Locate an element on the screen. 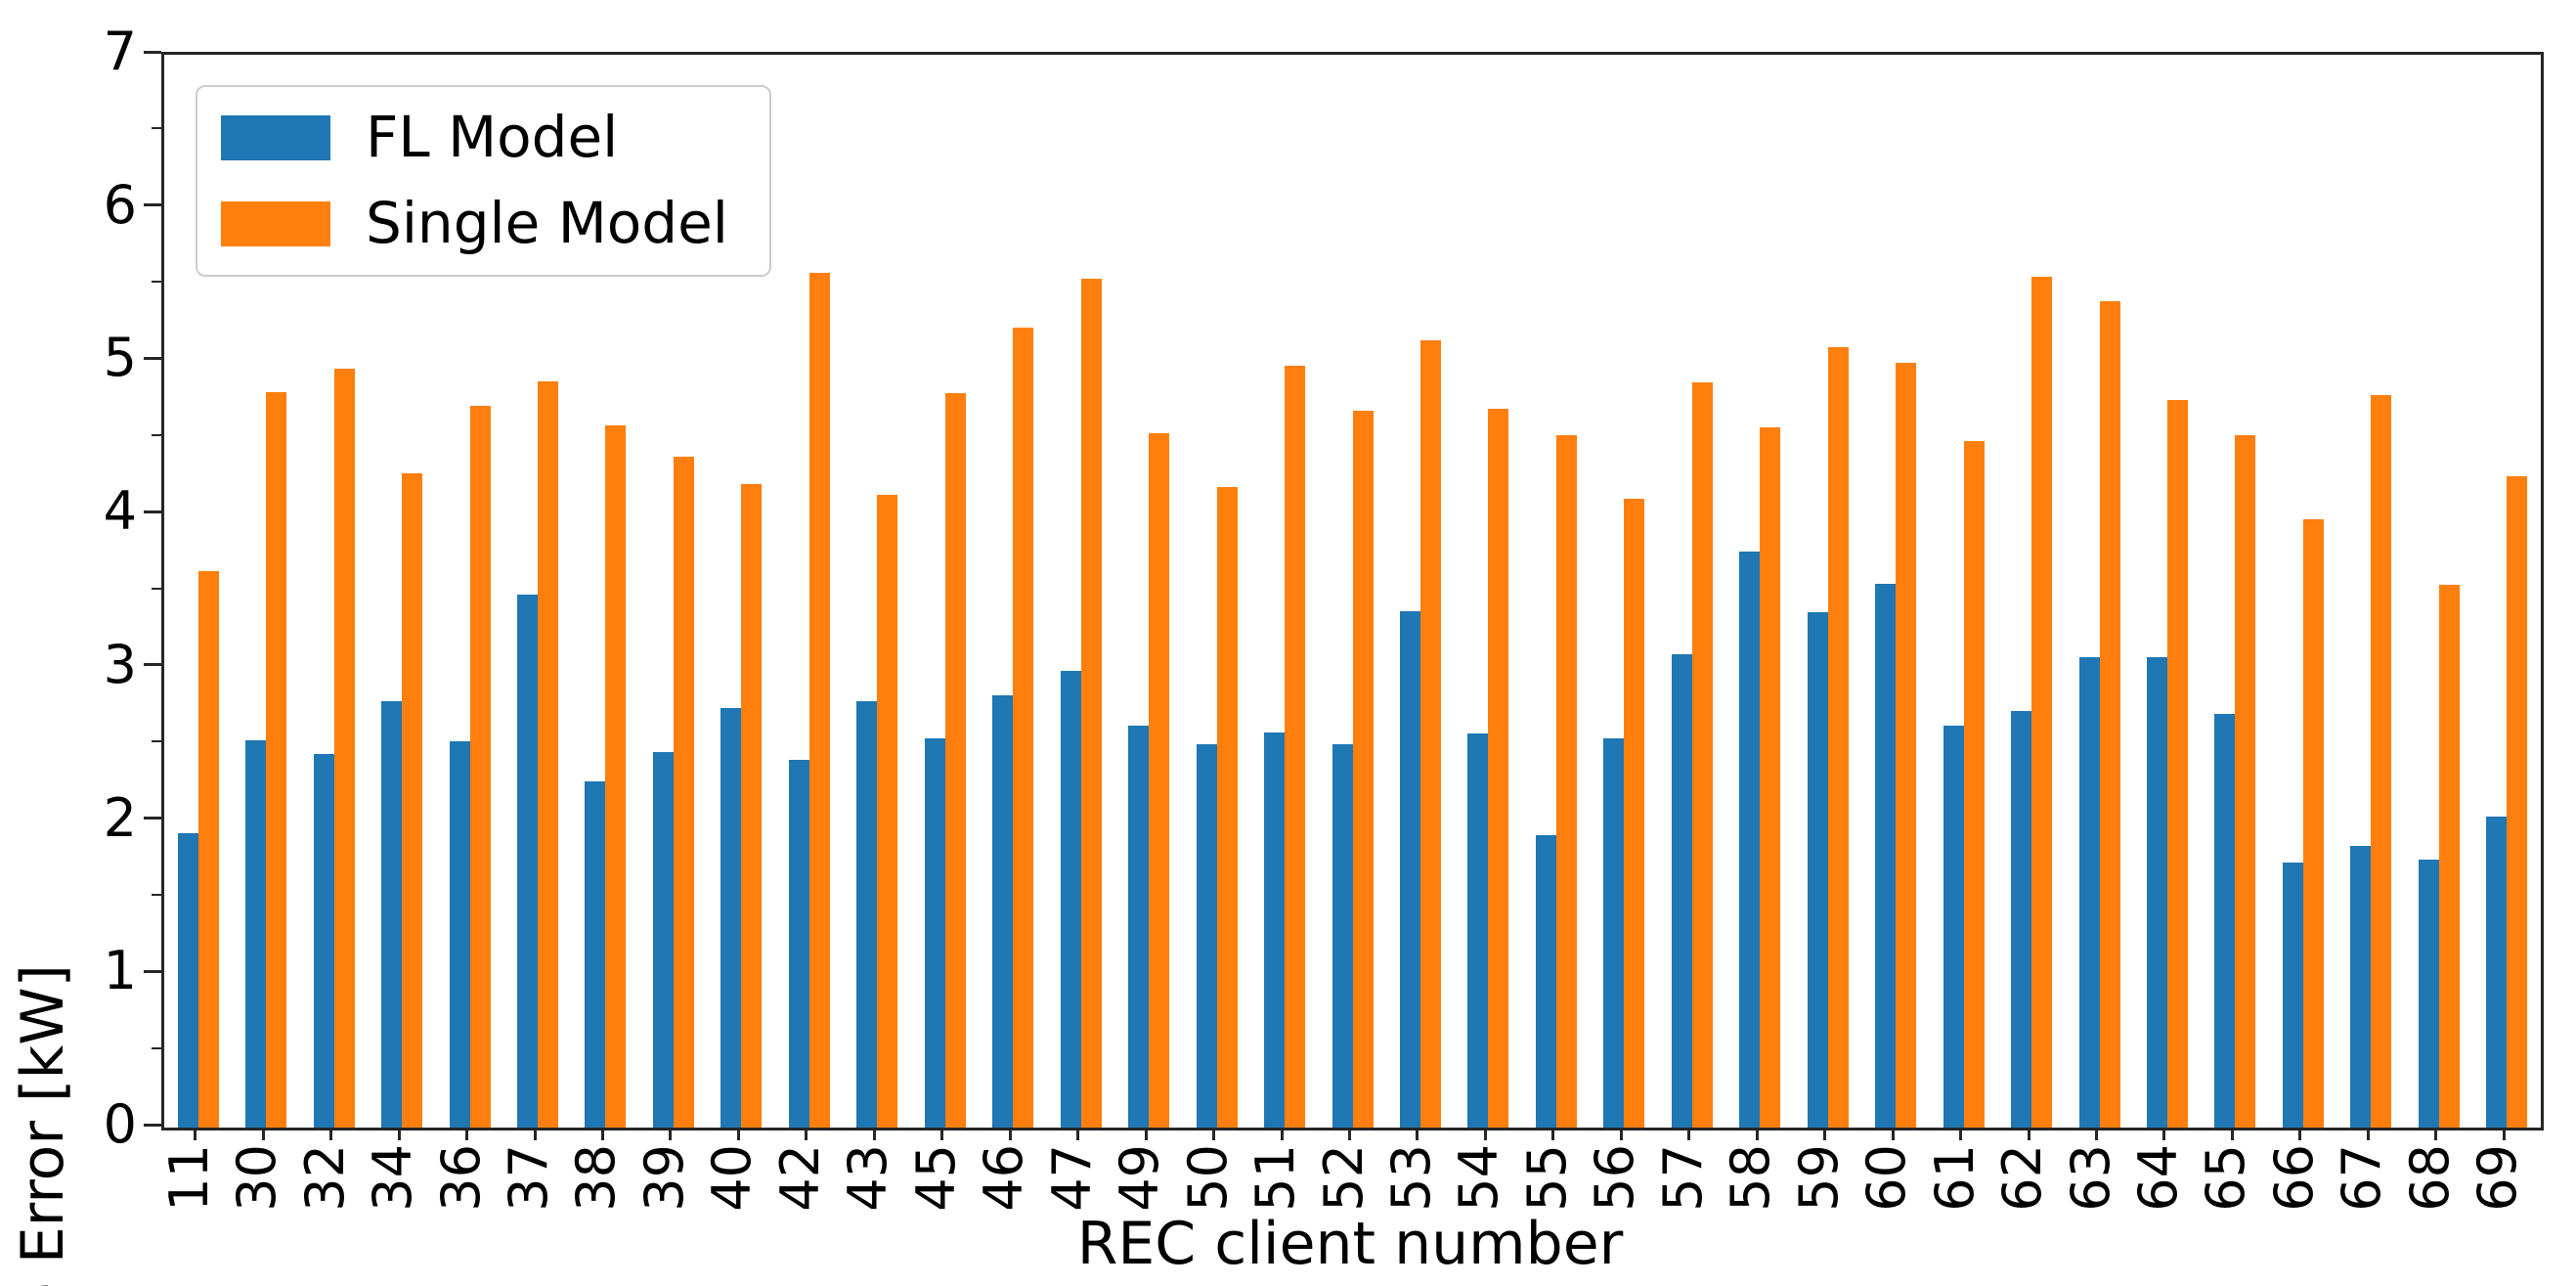 The image size is (2576, 1286). single-model-swatch-icon is located at coordinates (275, 223).